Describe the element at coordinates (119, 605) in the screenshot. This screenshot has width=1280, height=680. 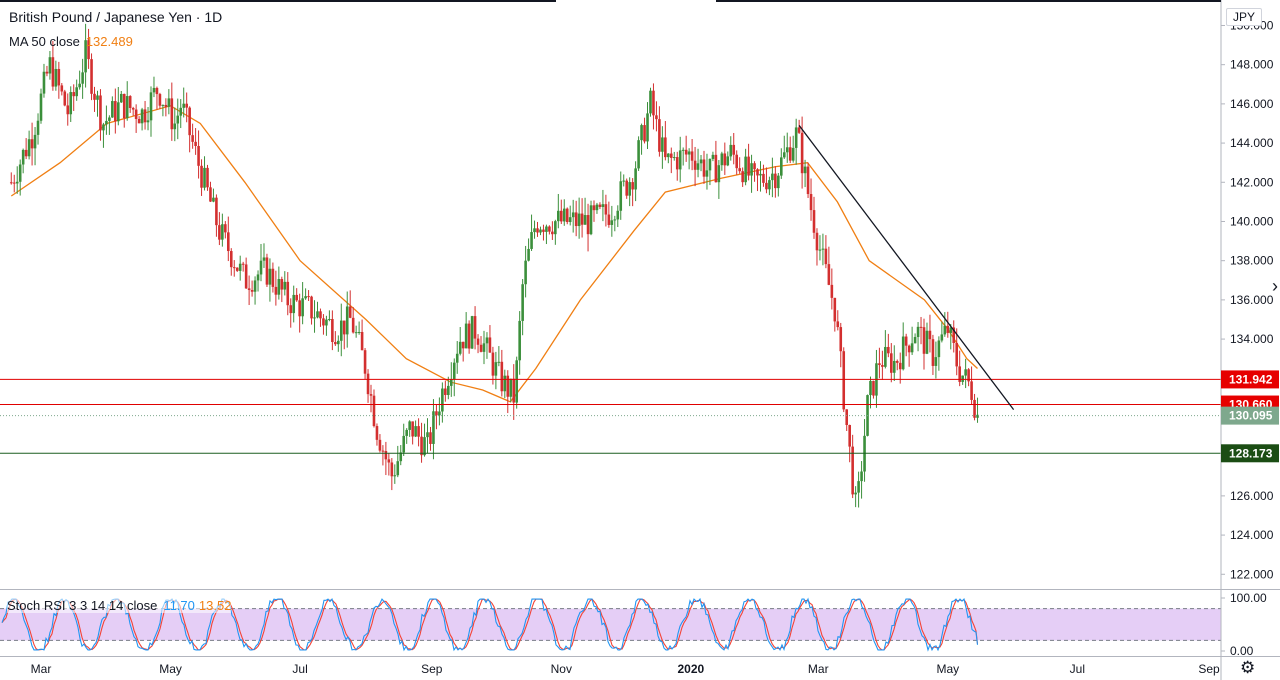
I see `stoch-rsi-legend: Stoch RSI 3 3 14 14 close 11.70 13.52` at that location.